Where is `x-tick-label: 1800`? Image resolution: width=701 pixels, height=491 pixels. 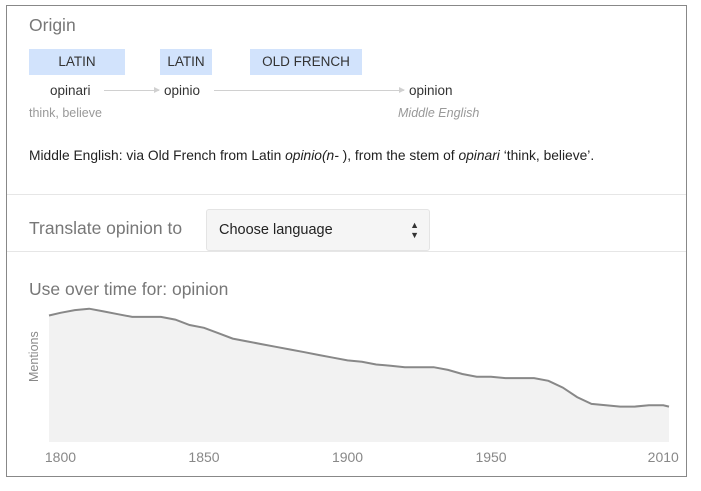
x-tick-label: 1800 is located at coordinates (60, 457).